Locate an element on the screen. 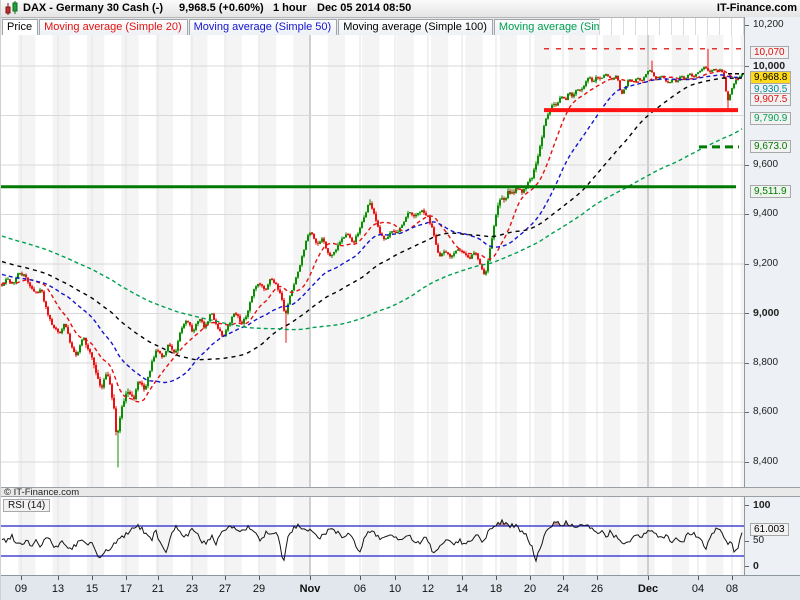 The image size is (800, 600). x-axis-label: 17 is located at coordinates (126, 589).